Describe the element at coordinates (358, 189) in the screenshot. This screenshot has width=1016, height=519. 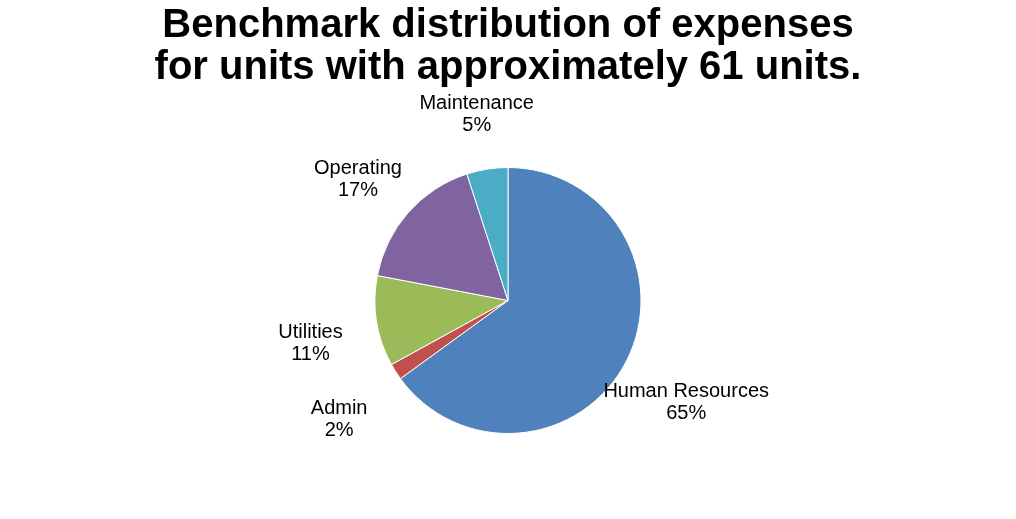
I see `data-label: 17%` at that location.